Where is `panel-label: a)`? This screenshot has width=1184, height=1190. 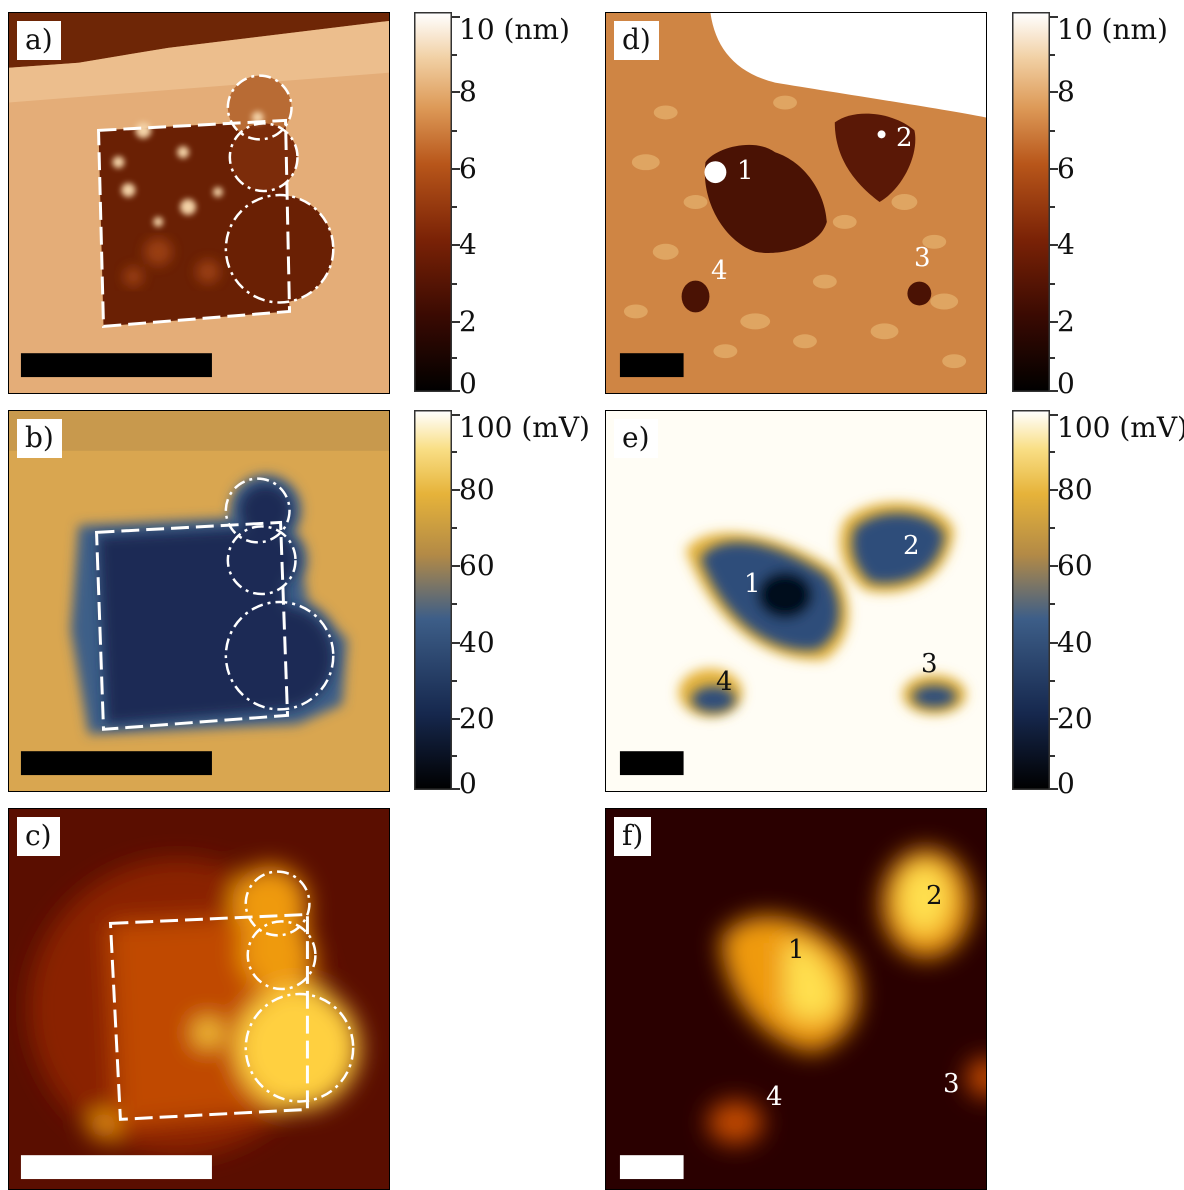 panel-label: a) is located at coordinates (39, 40).